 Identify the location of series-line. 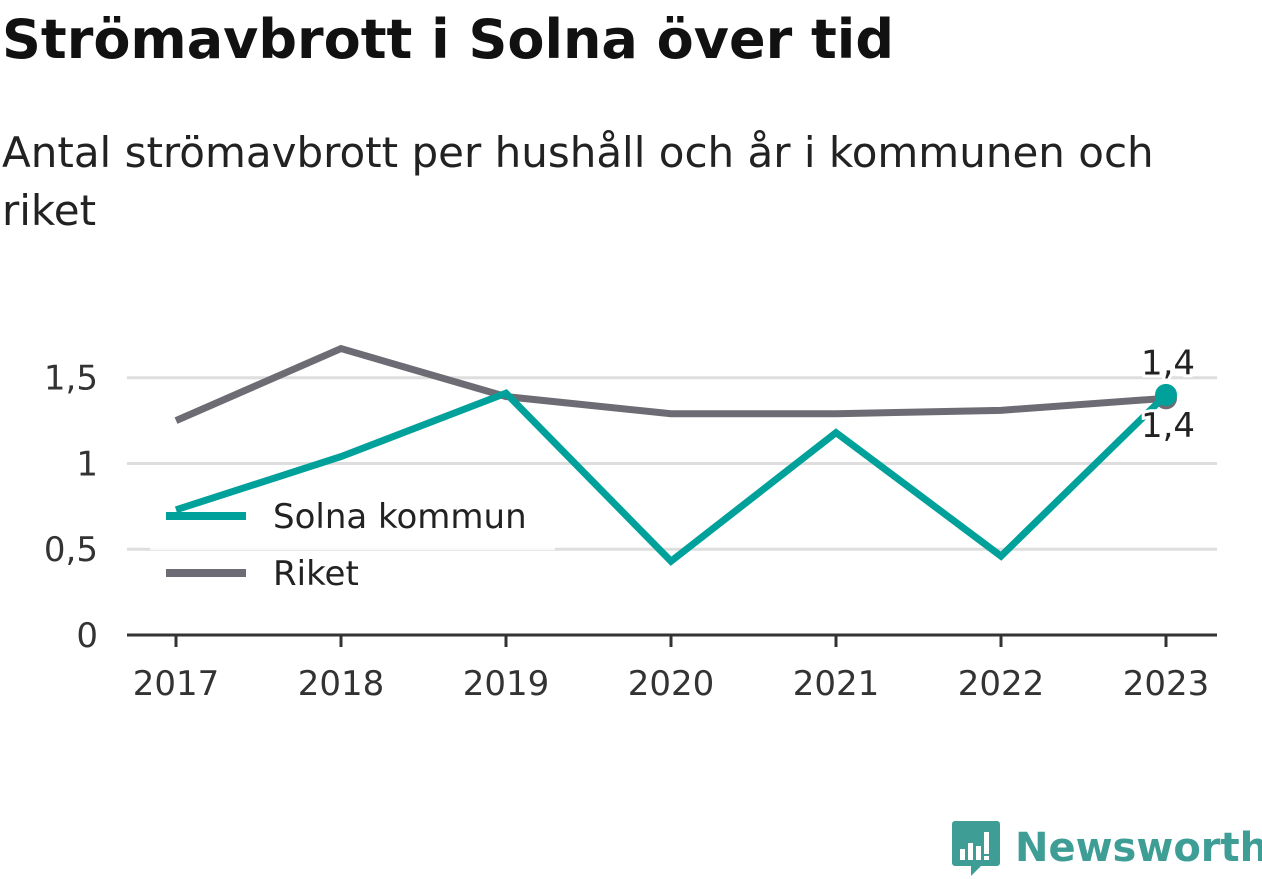
(670, 384).